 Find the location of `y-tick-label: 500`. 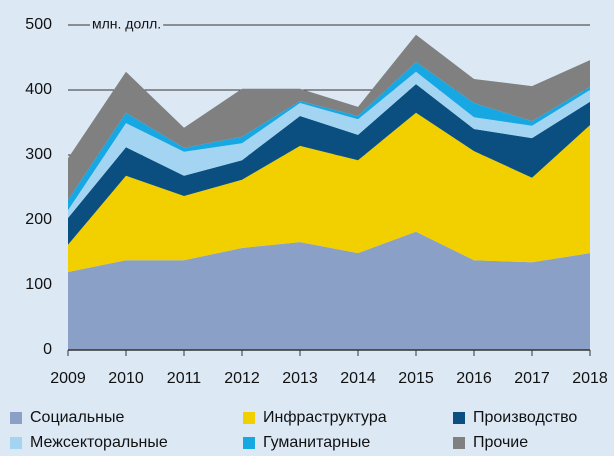

y-tick-label: 500 is located at coordinates (38, 24).